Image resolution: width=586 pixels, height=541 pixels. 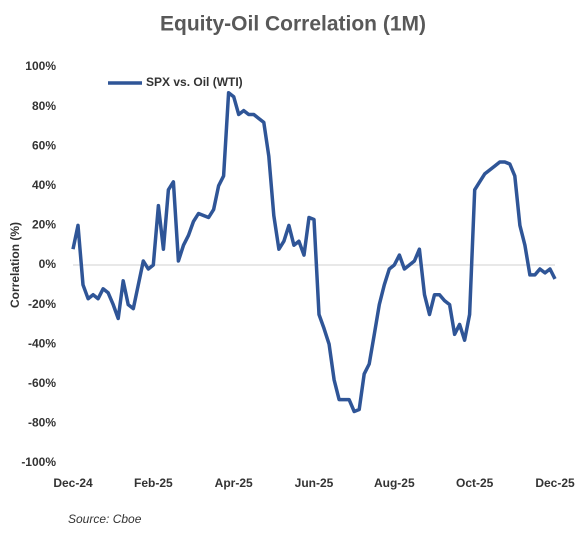 I want to click on x-tick-label: Apr-25, so click(x=234, y=483).